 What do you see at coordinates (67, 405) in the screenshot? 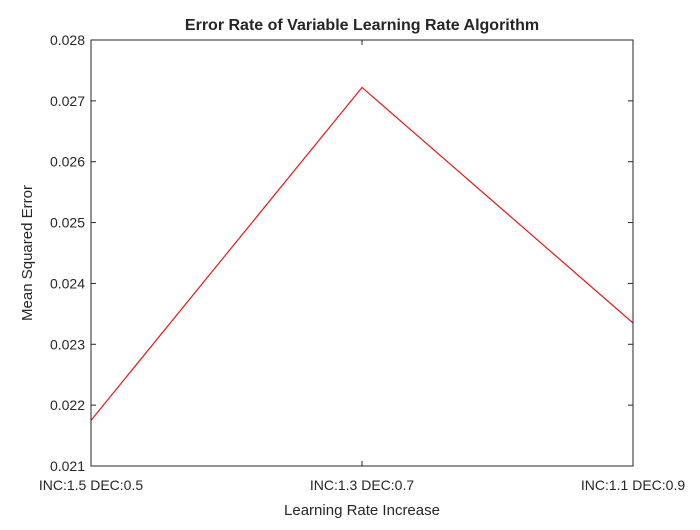
I see `y-tick-label: 0.022` at bounding box center [67, 405].